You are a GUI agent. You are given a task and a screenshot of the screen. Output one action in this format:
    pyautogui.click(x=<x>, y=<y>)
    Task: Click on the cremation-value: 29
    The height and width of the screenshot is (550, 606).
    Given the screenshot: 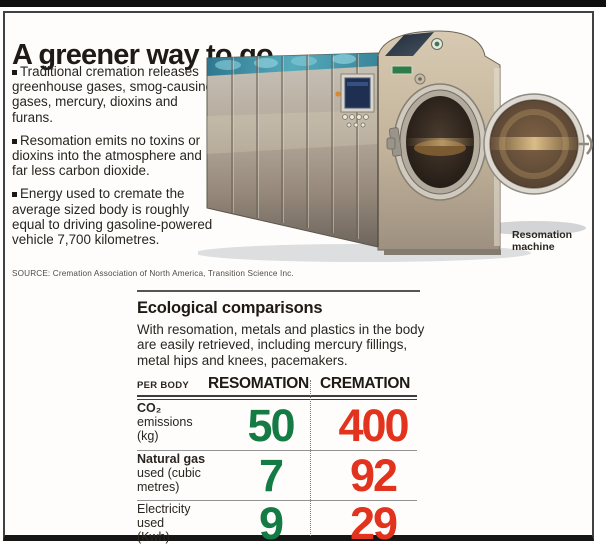 What is the action you would take?
    pyautogui.click(x=373, y=524)
    